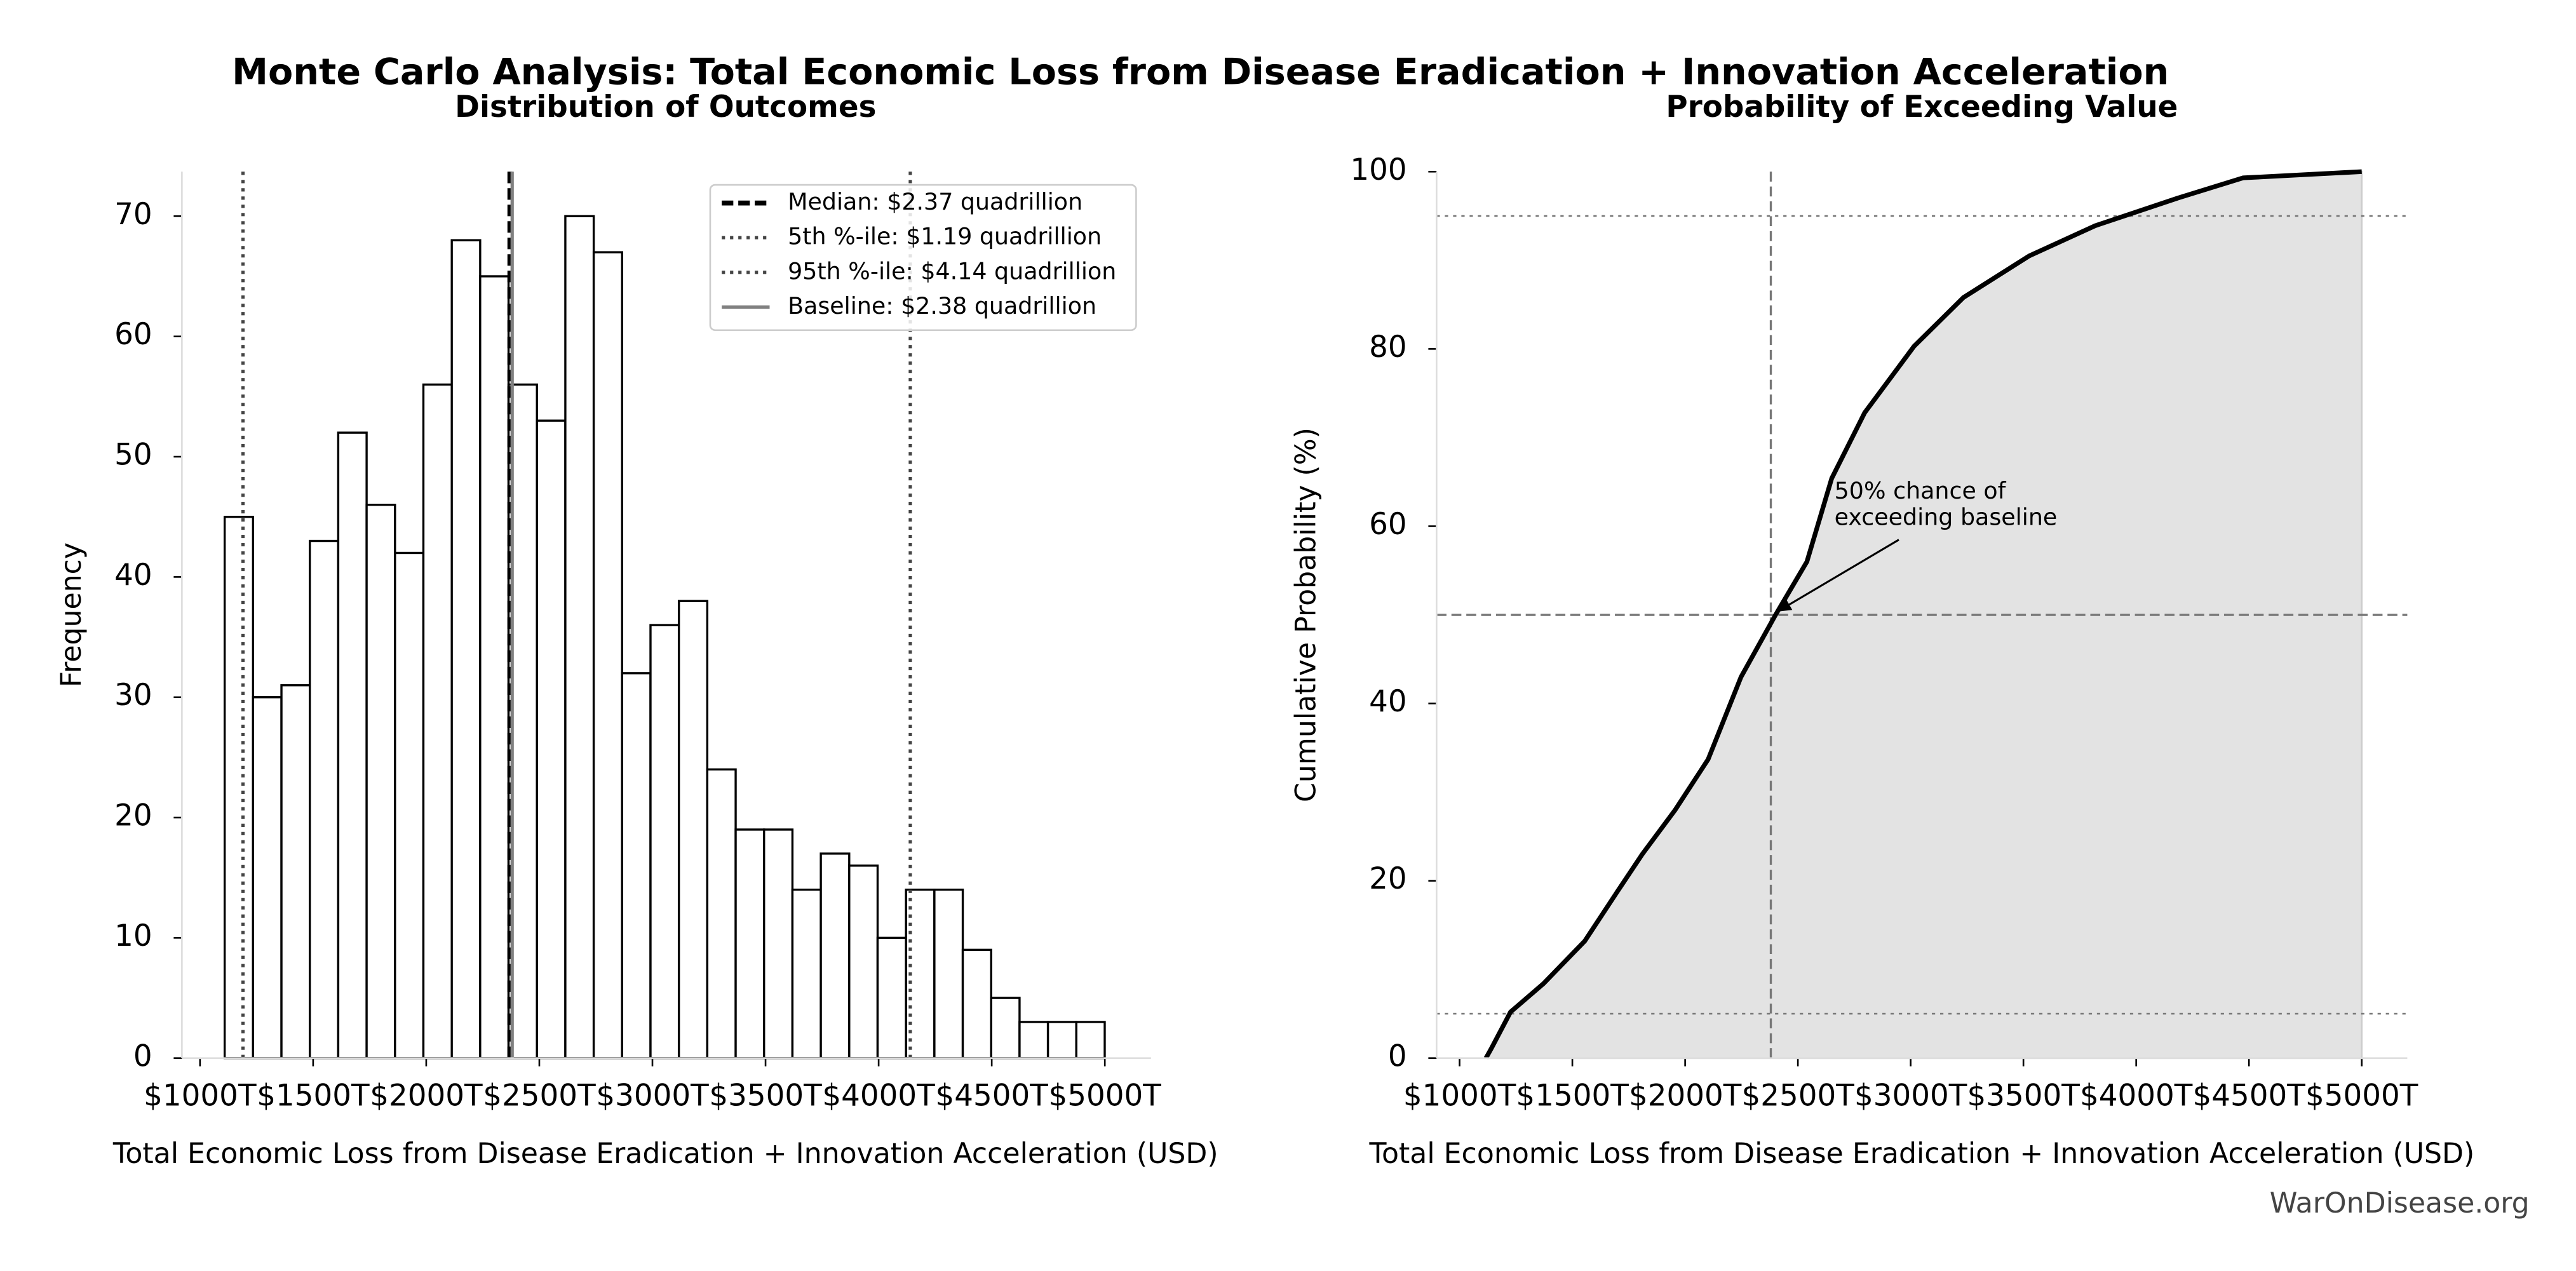 Image resolution: width=2576 pixels, height=1271 pixels. What do you see at coordinates (133, 936) in the screenshot?
I see `y-tick-label: 10` at bounding box center [133, 936].